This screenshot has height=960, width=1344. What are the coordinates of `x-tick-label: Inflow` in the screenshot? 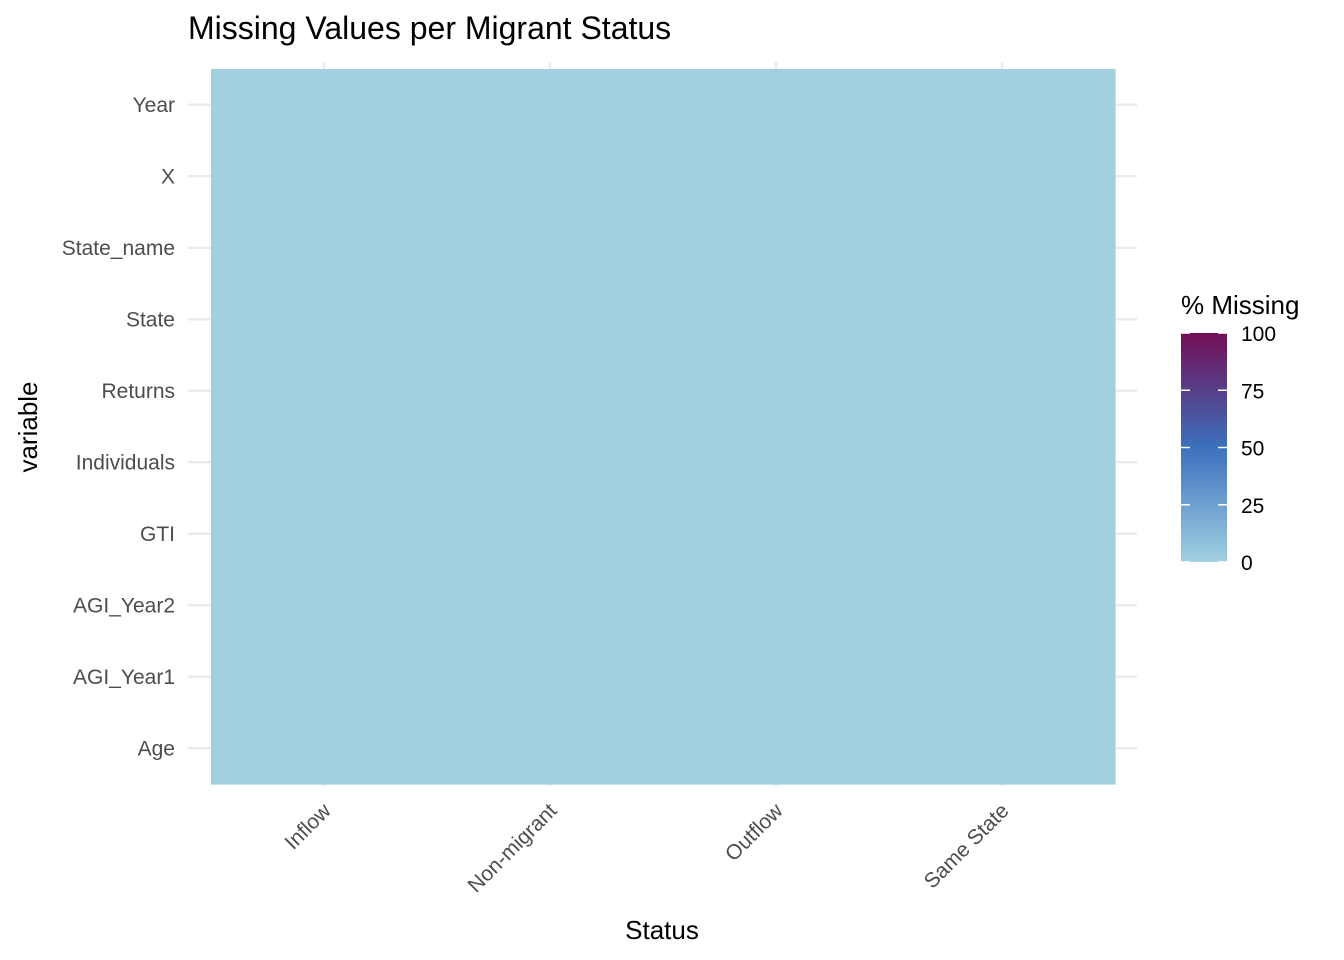 It's located at (308, 827).